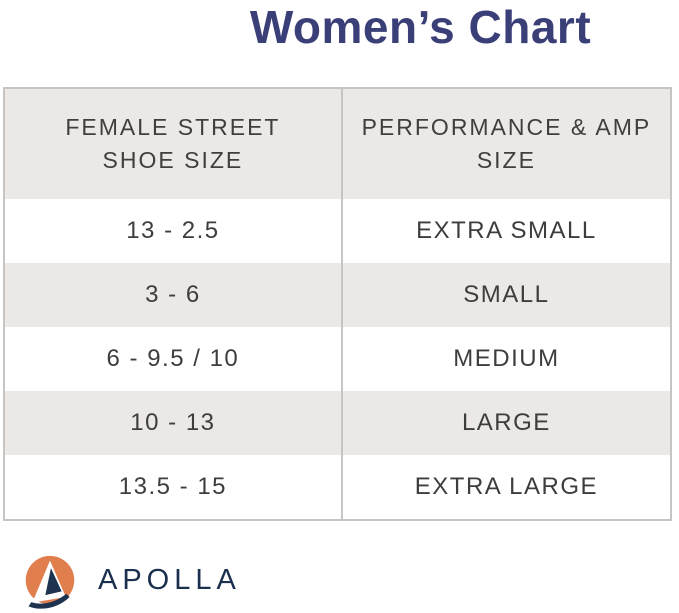  Describe the element at coordinates (173, 422) in the screenshot. I see `shoe-size-value: 10 - 13` at that location.